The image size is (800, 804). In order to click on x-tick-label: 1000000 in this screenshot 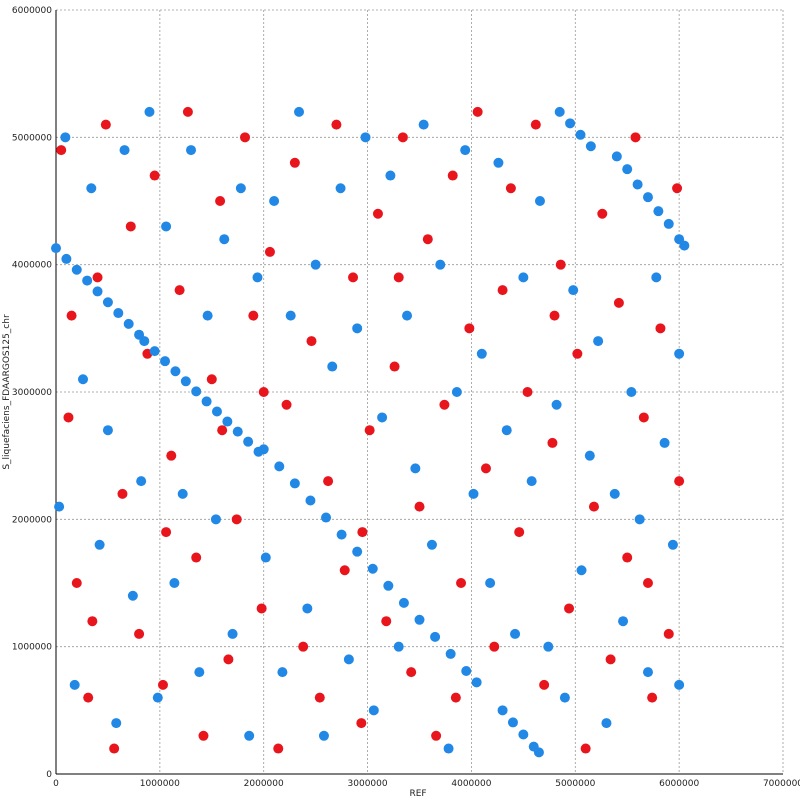, I will do `click(160, 784)`.